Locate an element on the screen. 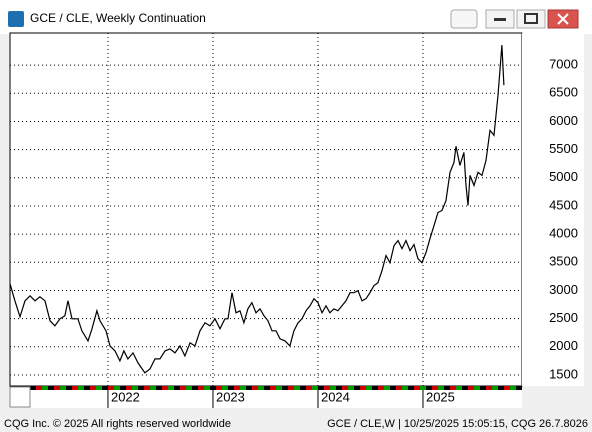 Image resolution: width=592 pixels, height=432 pixels. close-icon is located at coordinates (563, 19).